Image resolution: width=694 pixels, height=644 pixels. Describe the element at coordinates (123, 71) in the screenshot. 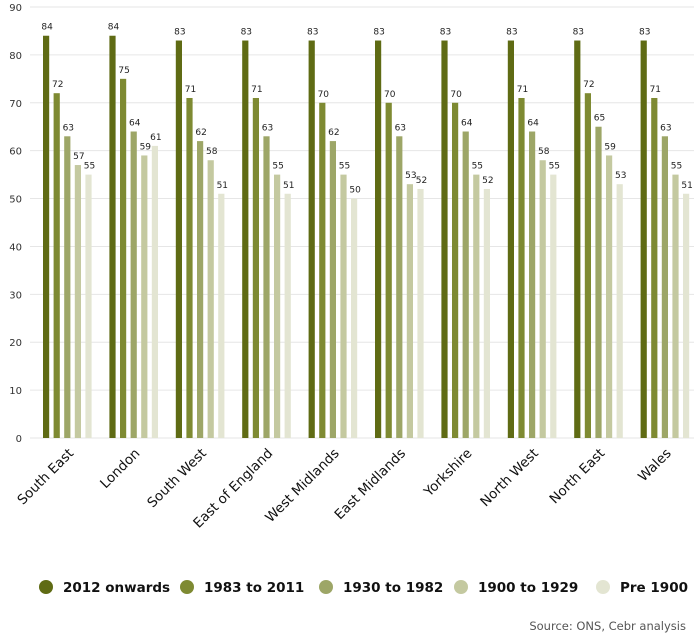

I see `data-label: 75` at that location.